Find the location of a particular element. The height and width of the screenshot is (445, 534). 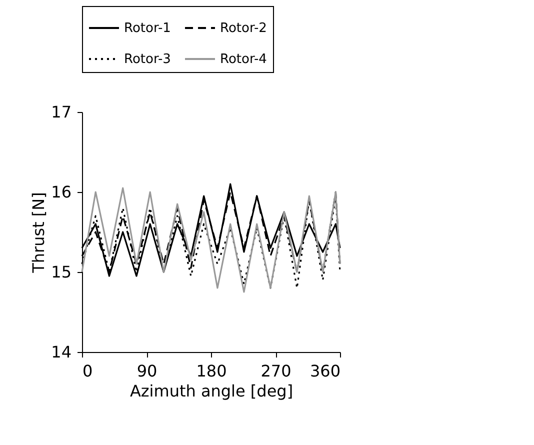

legend-label: Rotor-1 is located at coordinates (147, 28).